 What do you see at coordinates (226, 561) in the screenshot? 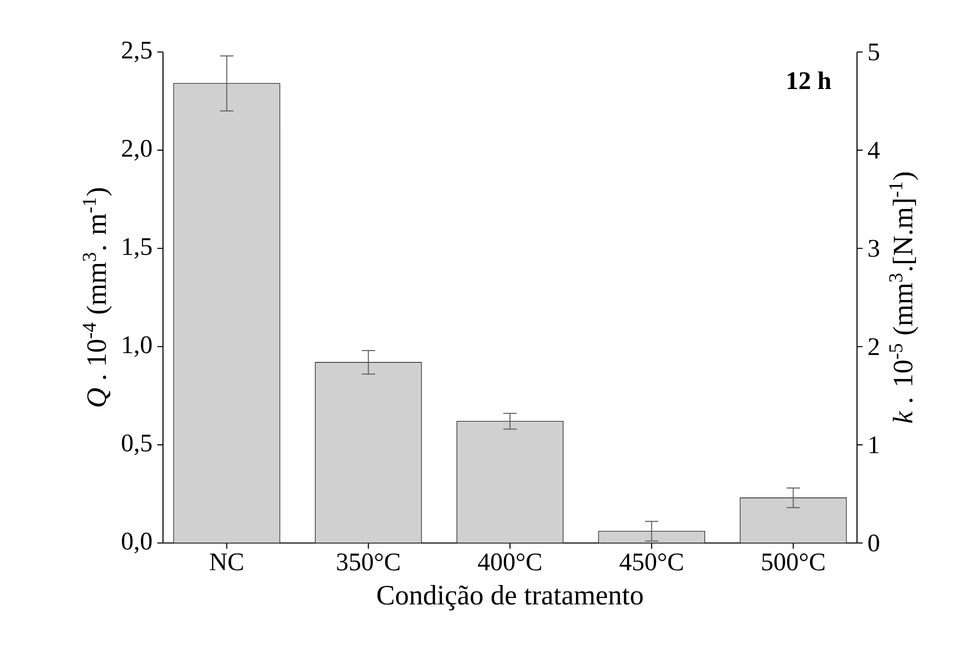
I see `x-tick-label: NC` at bounding box center [226, 561].